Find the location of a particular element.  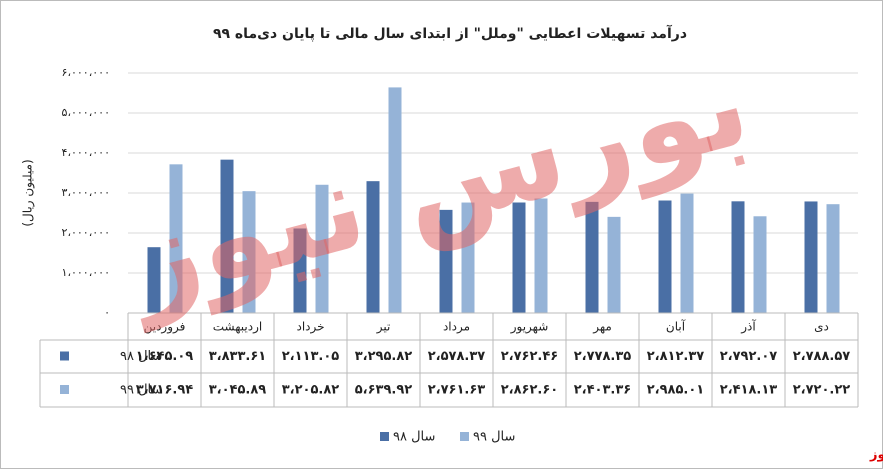

x-tick-label: تیر is located at coordinates (383, 327).